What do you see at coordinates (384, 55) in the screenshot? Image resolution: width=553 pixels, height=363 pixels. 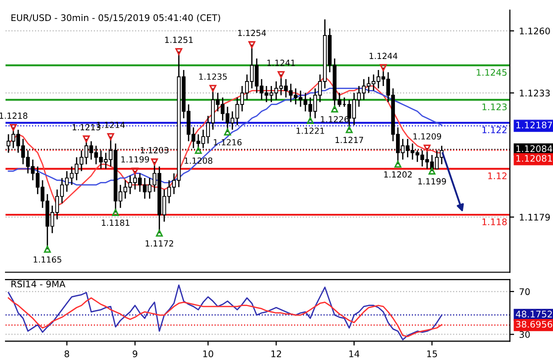 I see `annotation: 1.1244` at bounding box center [384, 55].